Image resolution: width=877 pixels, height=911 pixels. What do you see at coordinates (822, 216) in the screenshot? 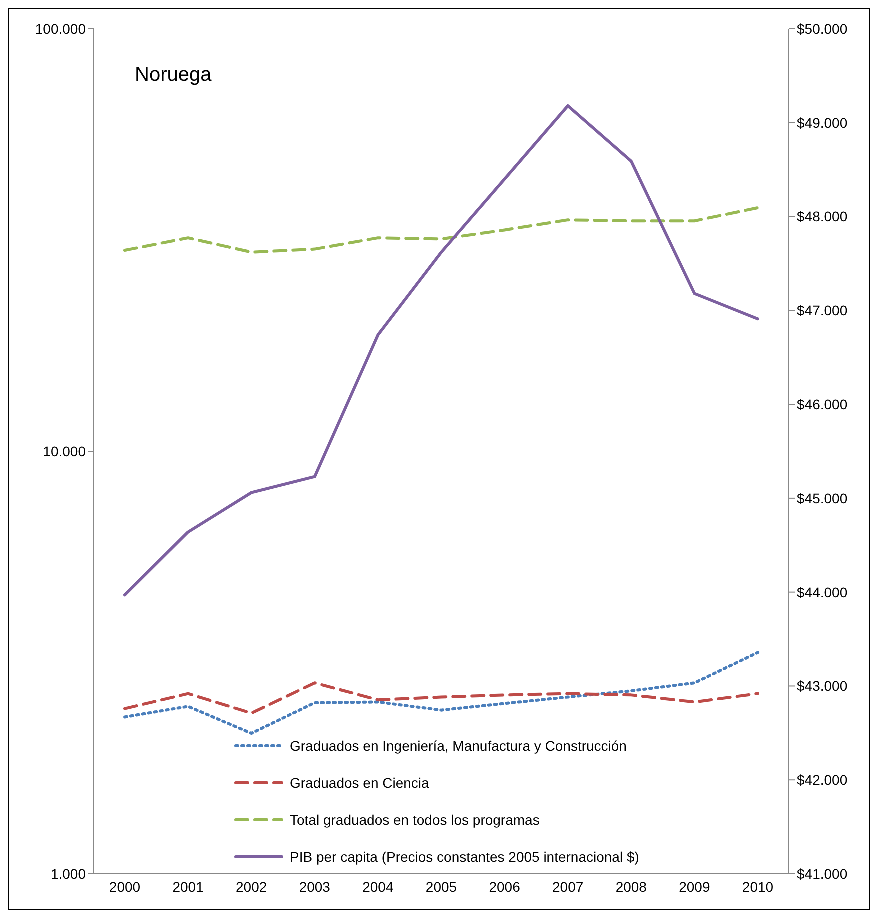
I see `y2-tick-label: $48.000` at bounding box center [822, 216].